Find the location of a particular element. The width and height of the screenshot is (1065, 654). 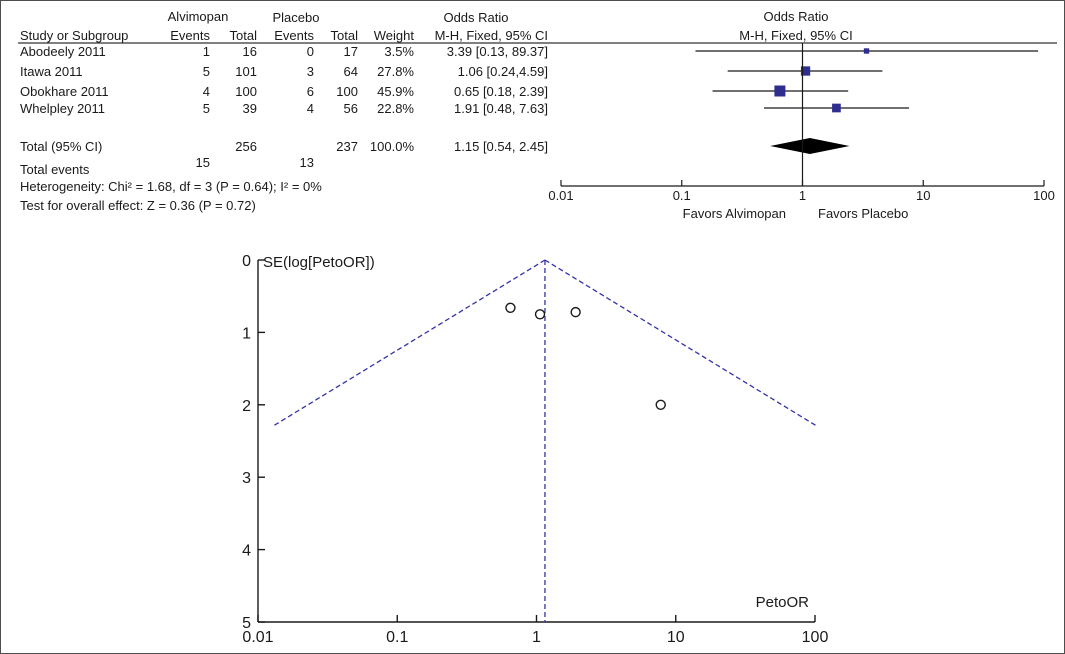

funnel-y-tick-label: 2 is located at coordinates (246, 406).